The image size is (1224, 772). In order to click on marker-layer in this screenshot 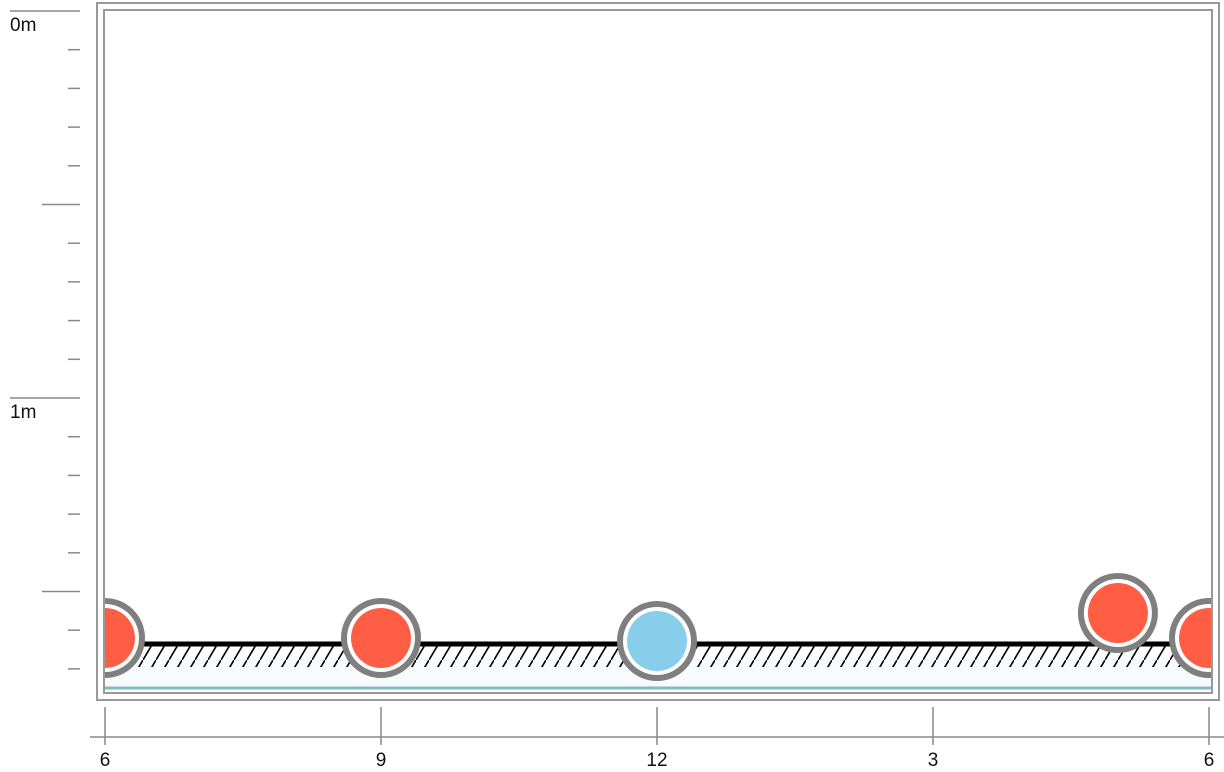, I will do `click(658, 627)`.